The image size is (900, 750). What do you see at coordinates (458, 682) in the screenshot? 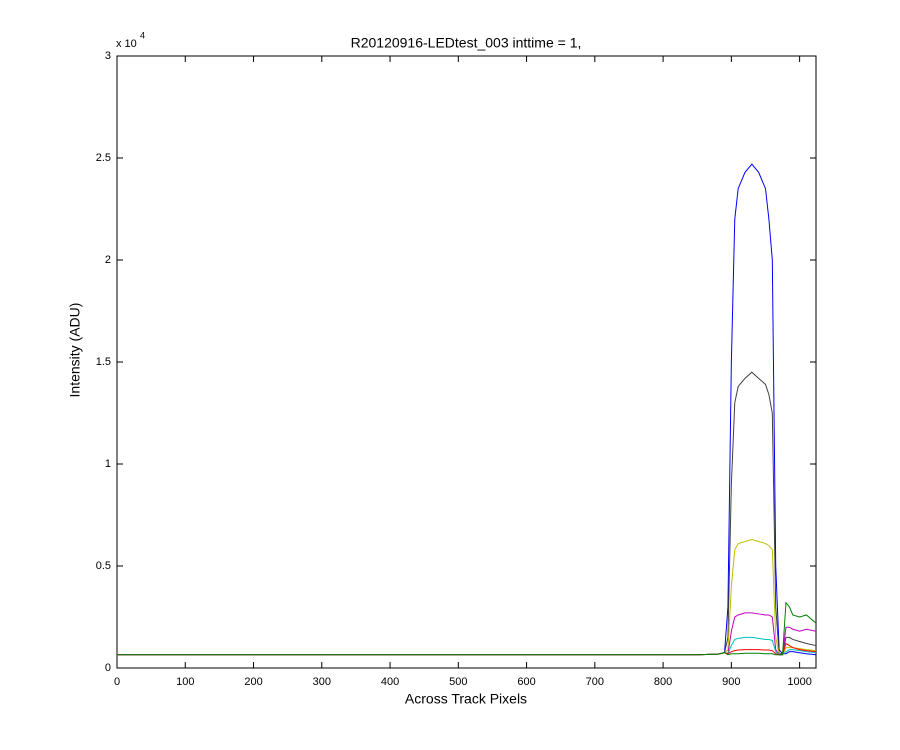
I see `x-tick-label: 500` at bounding box center [458, 682].